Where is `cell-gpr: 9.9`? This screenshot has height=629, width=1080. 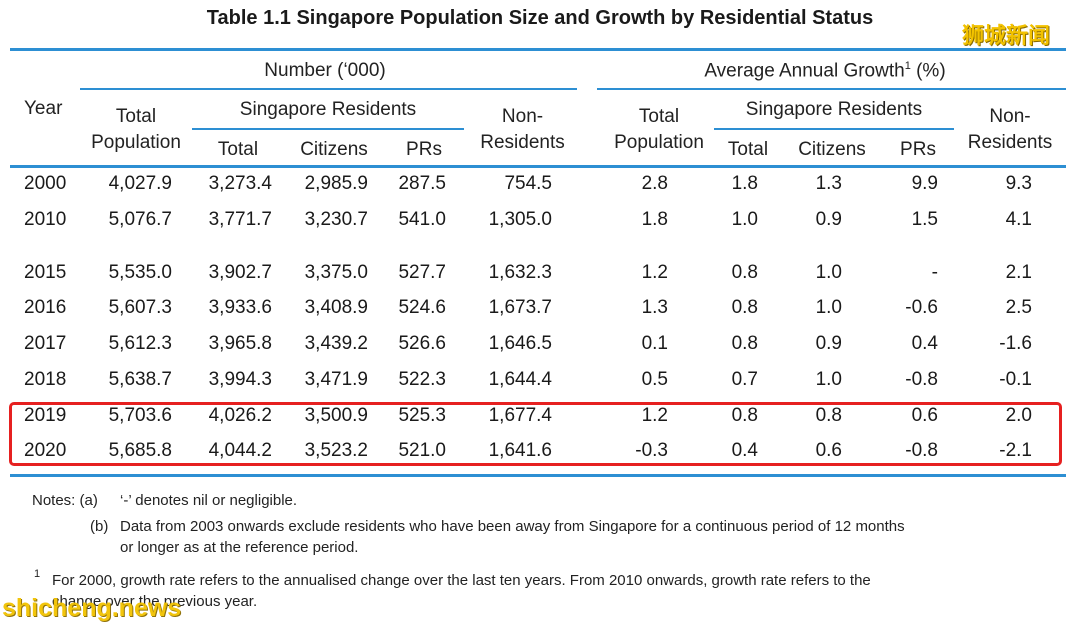 cell-gpr: 9.9 is located at coordinates (924, 183).